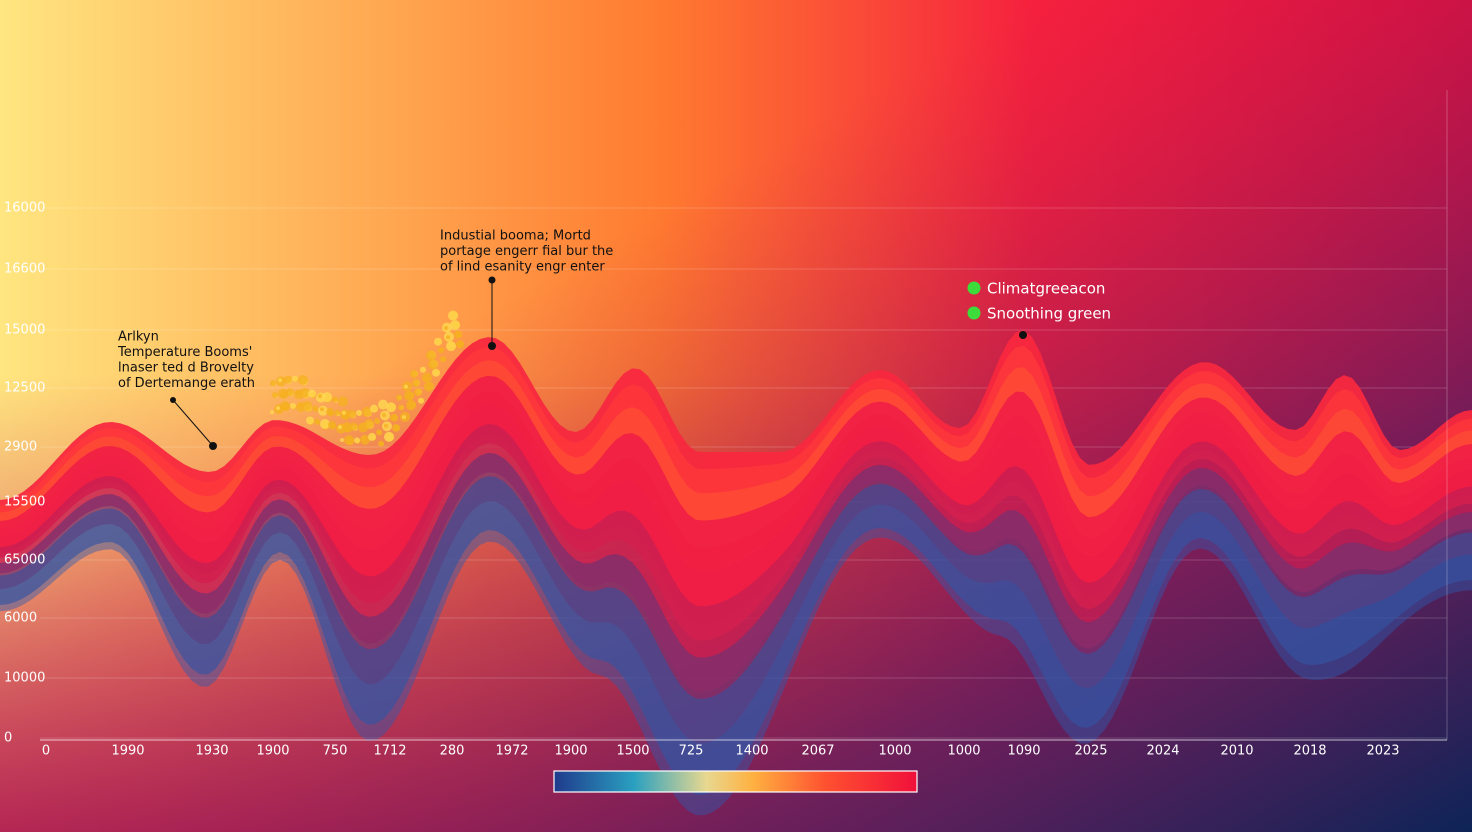  What do you see at coordinates (1382, 751) in the screenshot?
I see `x-tick-label: 2023` at bounding box center [1382, 751].